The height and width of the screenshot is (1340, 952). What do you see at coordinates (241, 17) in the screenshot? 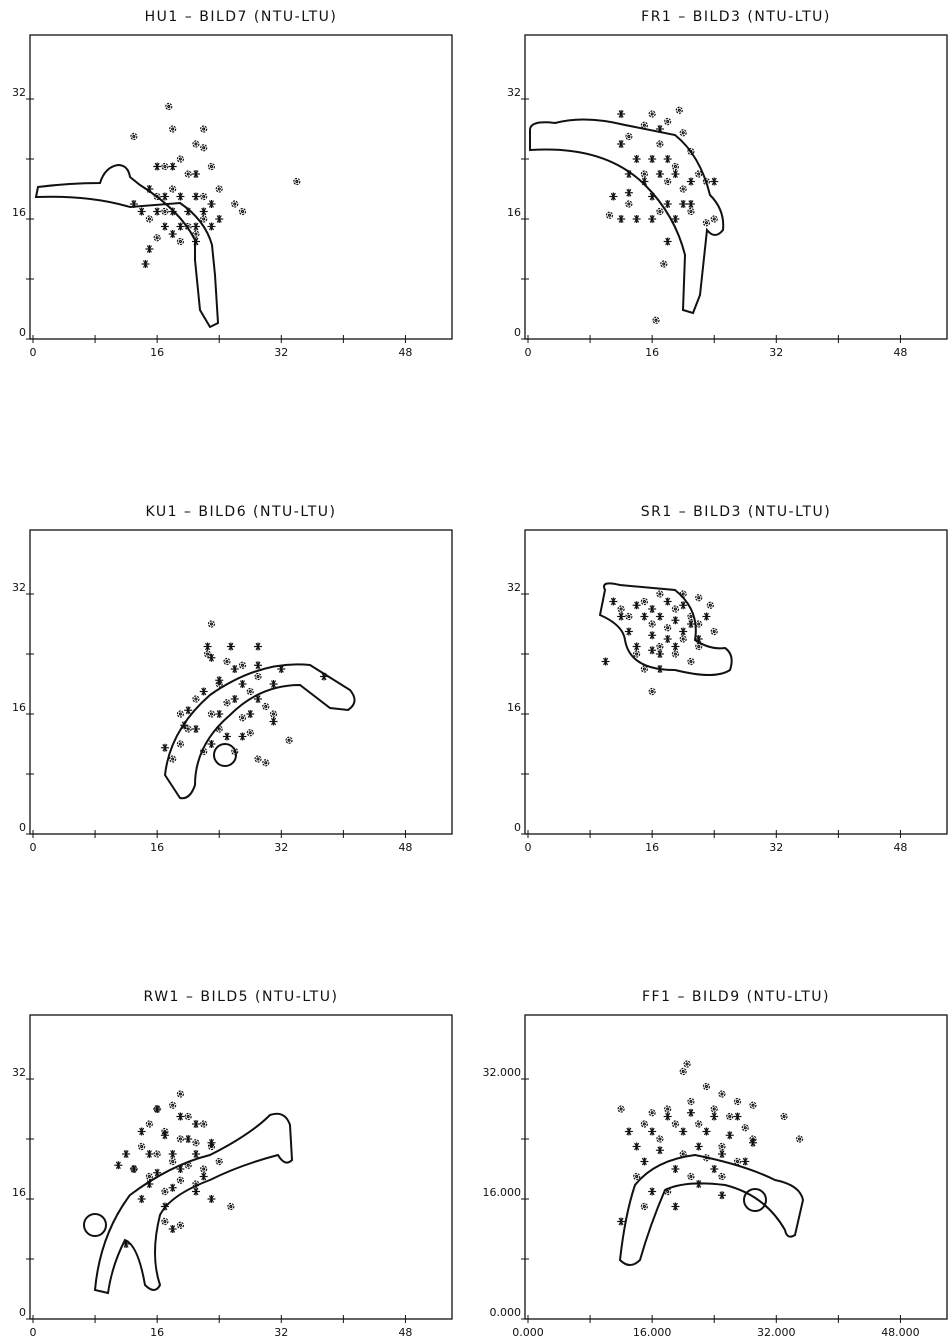
I see `chart-title: HU1 – BILD7 (NTU-LTU)` at bounding box center [241, 17].